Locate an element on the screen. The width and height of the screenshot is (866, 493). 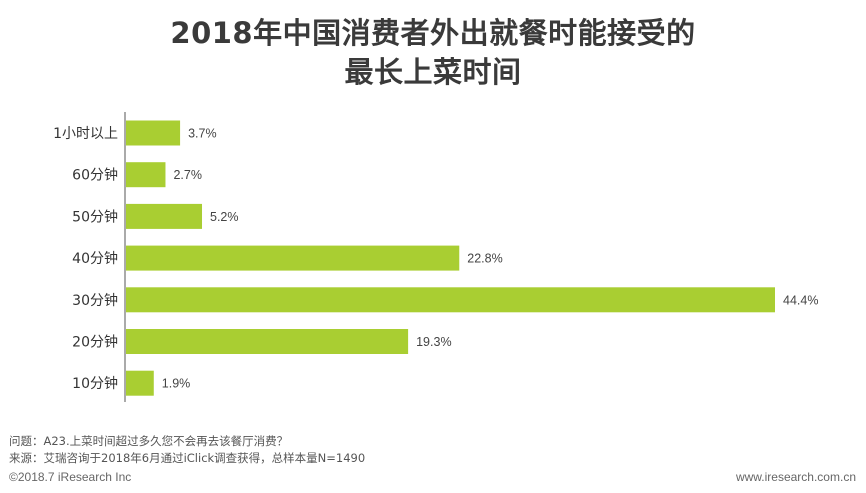
value-label: 3.7% is located at coordinates (202, 134).